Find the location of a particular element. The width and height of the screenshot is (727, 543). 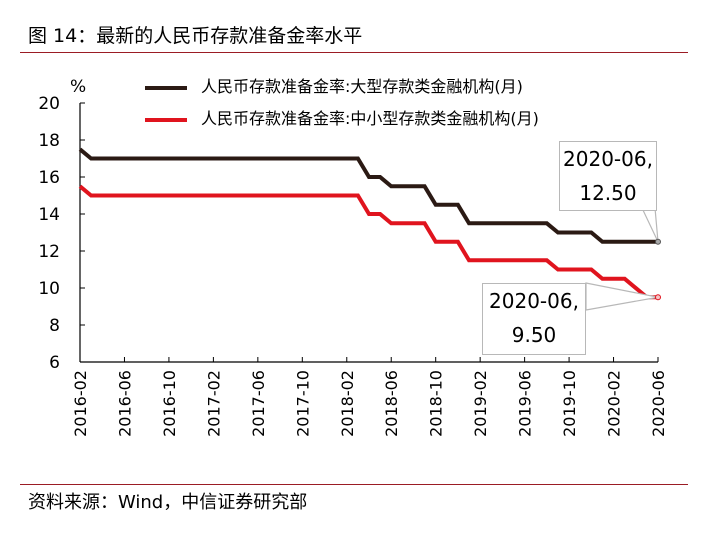

marker-small-latest is located at coordinates (658, 297).